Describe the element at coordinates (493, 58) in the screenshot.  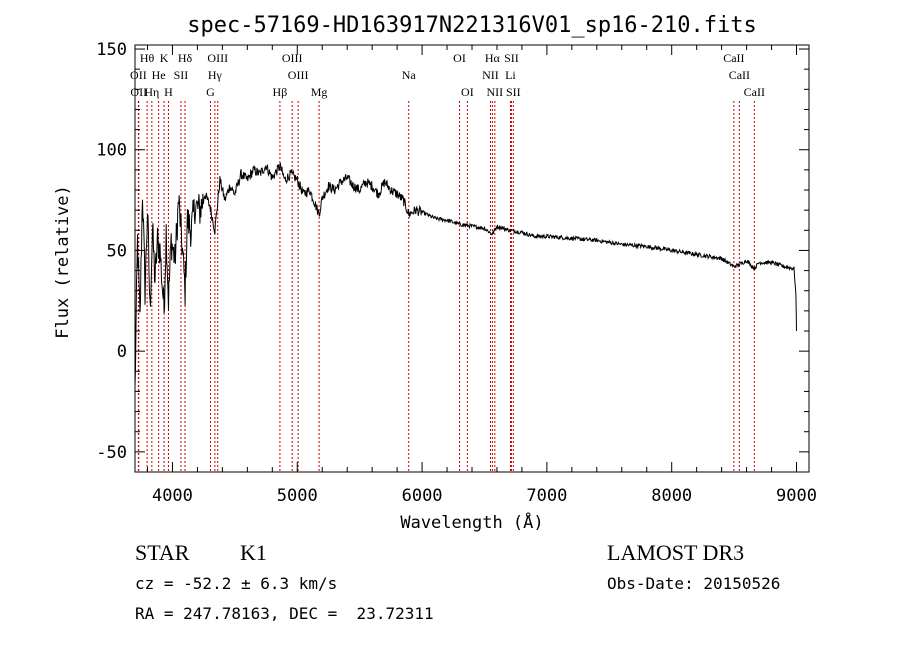
I see `line-marker-label: Hα` at that location.